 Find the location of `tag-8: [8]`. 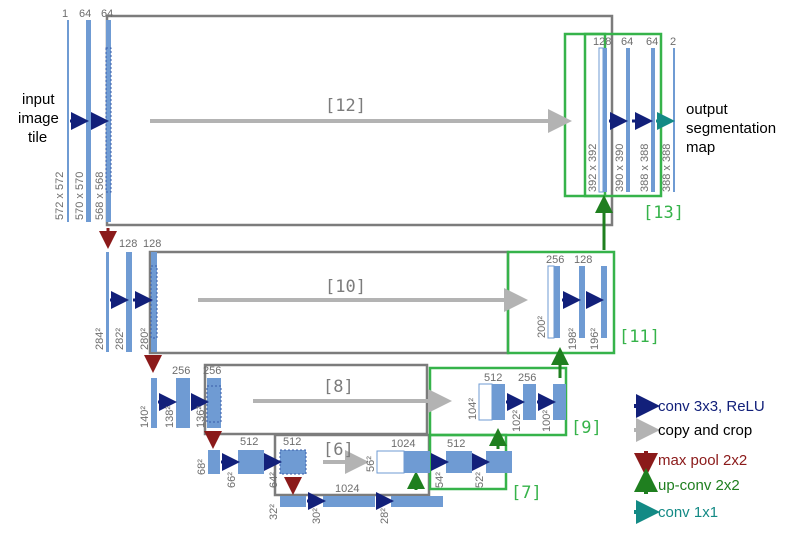

tag-8: [8] is located at coordinates (338, 387).